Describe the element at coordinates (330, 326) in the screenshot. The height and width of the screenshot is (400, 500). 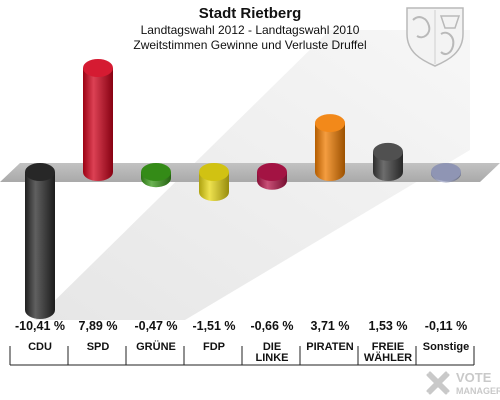
I see `value-label-5: 3,71 %` at that location.